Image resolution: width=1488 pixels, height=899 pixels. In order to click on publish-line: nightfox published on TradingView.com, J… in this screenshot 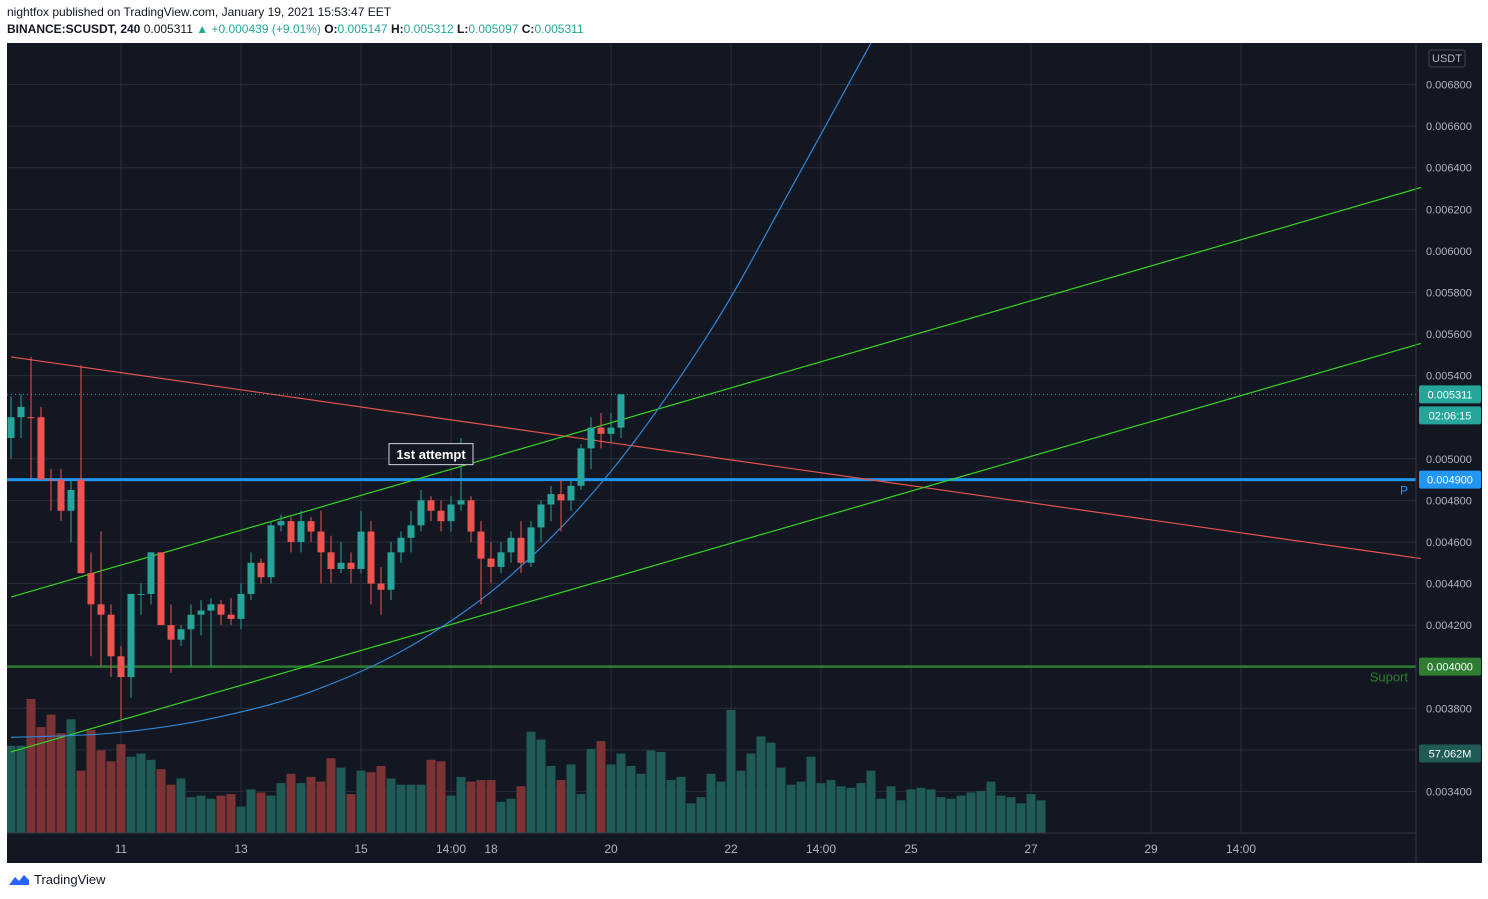, I will do `click(199, 12)`.